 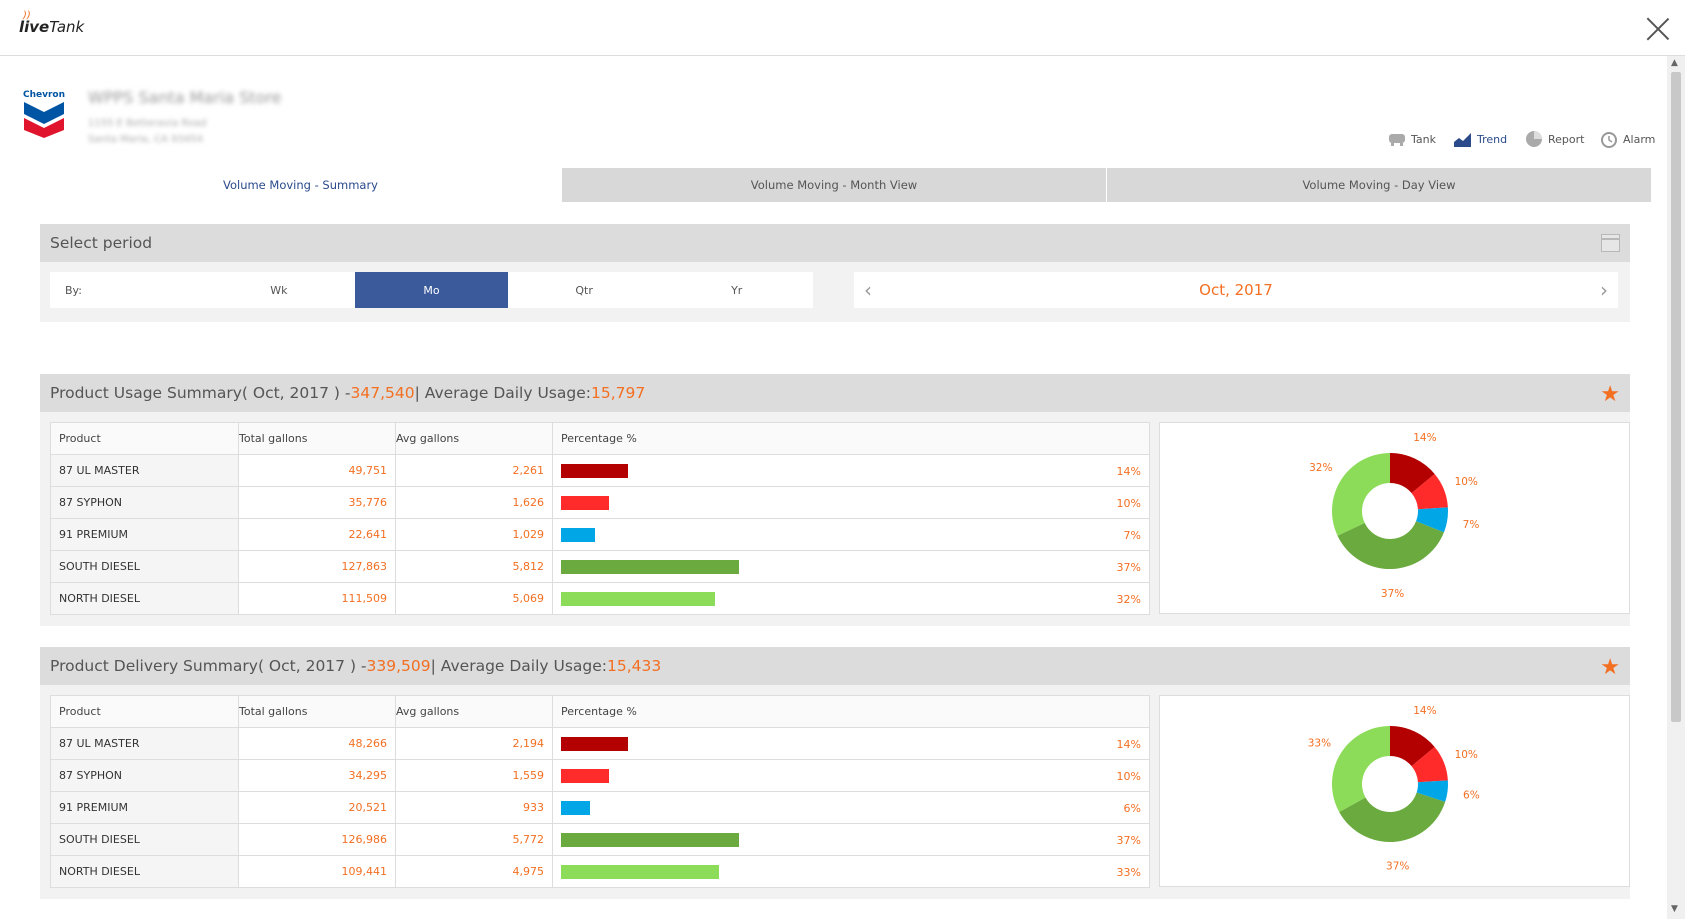 I want to click on percentage-cell: 7%, so click(x=851, y=534).